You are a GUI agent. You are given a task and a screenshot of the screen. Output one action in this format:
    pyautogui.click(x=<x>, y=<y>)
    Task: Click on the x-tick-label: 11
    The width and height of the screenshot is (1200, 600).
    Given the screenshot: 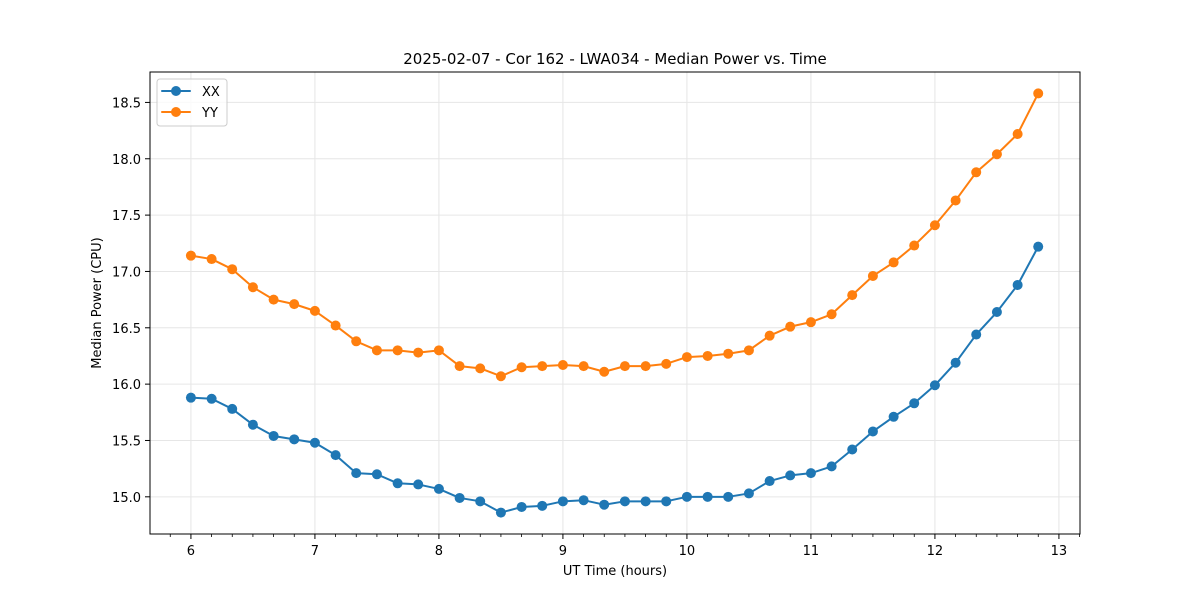 What is the action you would take?
    pyautogui.click(x=811, y=551)
    